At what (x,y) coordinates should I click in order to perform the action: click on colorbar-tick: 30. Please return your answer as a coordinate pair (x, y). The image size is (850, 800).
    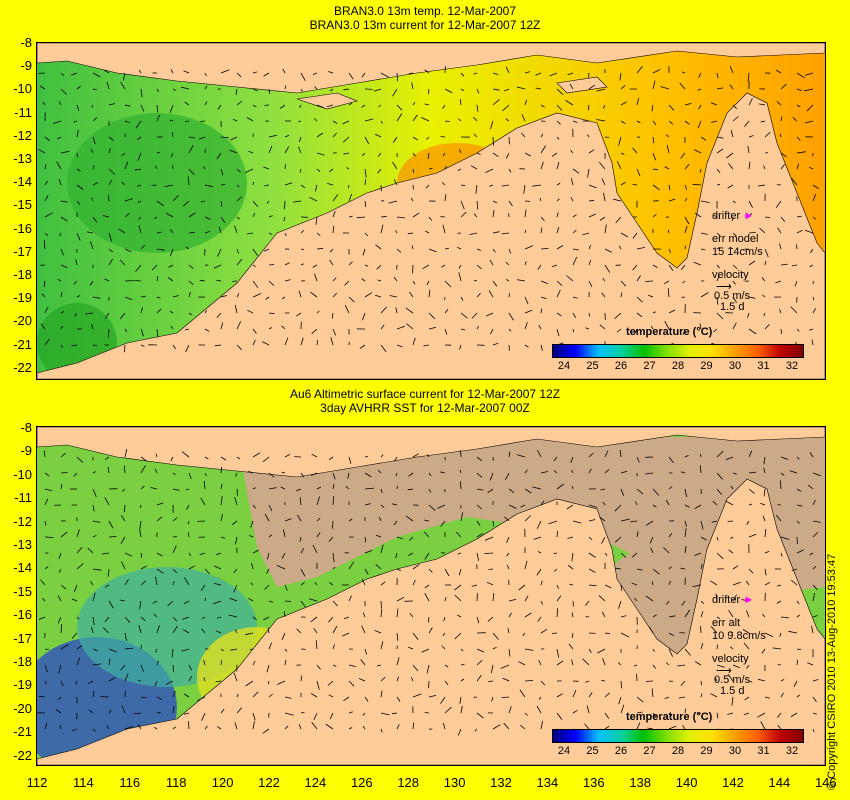
    Looking at the image, I should click on (735, 751).